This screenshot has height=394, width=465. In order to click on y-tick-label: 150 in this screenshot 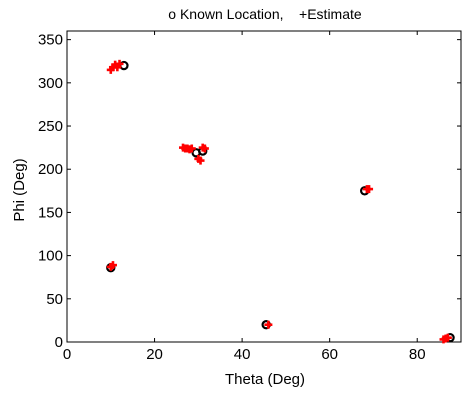, I will do `click(50, 212)`.